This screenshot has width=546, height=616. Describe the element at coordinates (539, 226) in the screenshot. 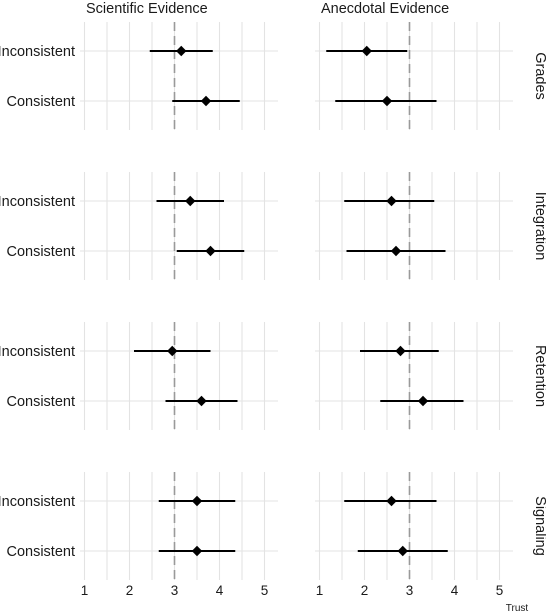

I see `facet-row-label: Integration` at that location.